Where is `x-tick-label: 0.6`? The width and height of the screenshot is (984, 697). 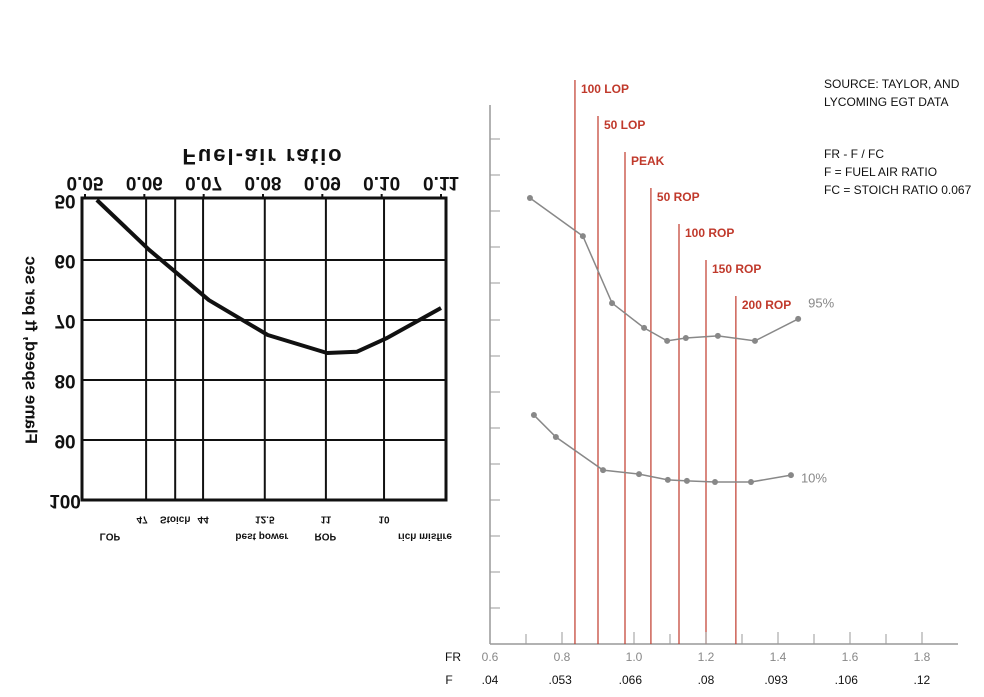 x-tick-label: 0.6 is located at coordinates (490, 657).